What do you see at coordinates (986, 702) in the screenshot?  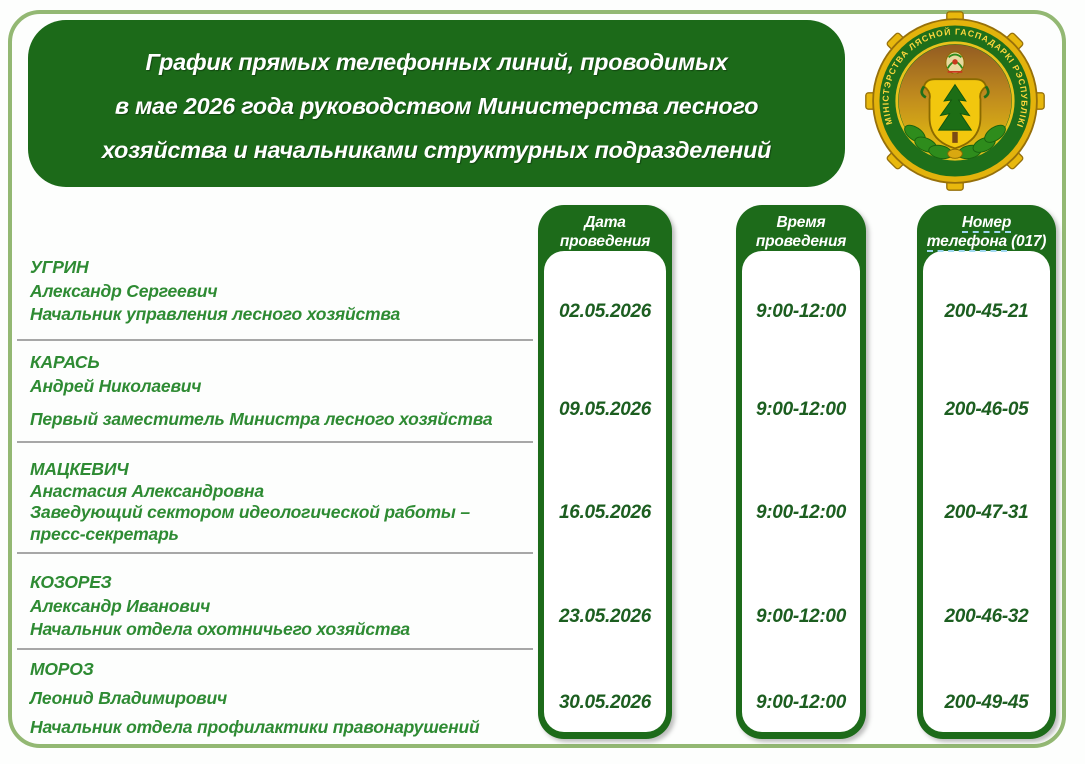 I see `phone-value: 200-49-45` at bounding box center [986, 702].